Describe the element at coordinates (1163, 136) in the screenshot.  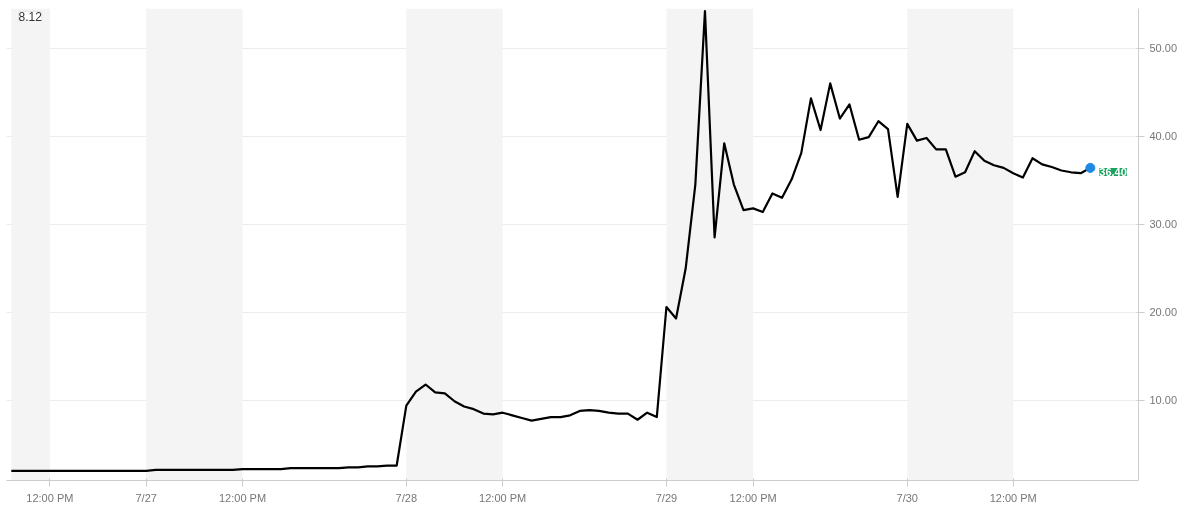
I see `y-tick-label: 40.00` at that location.